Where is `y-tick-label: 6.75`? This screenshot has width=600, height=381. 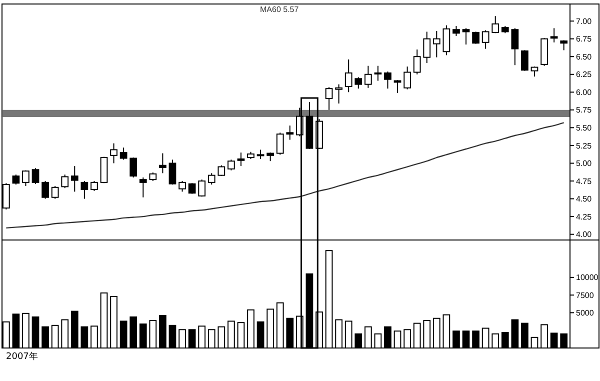 y-tick-label: 6.75 is located at coordinates (584, 39).